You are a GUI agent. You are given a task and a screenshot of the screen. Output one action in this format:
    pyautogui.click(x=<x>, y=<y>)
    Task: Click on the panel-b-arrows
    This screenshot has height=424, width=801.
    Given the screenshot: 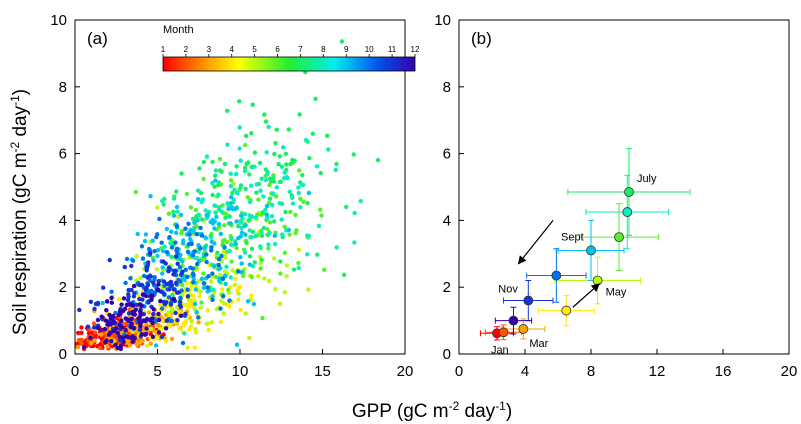 What is the action you would take?
    pyautogui.click(x=558, y=264)
    